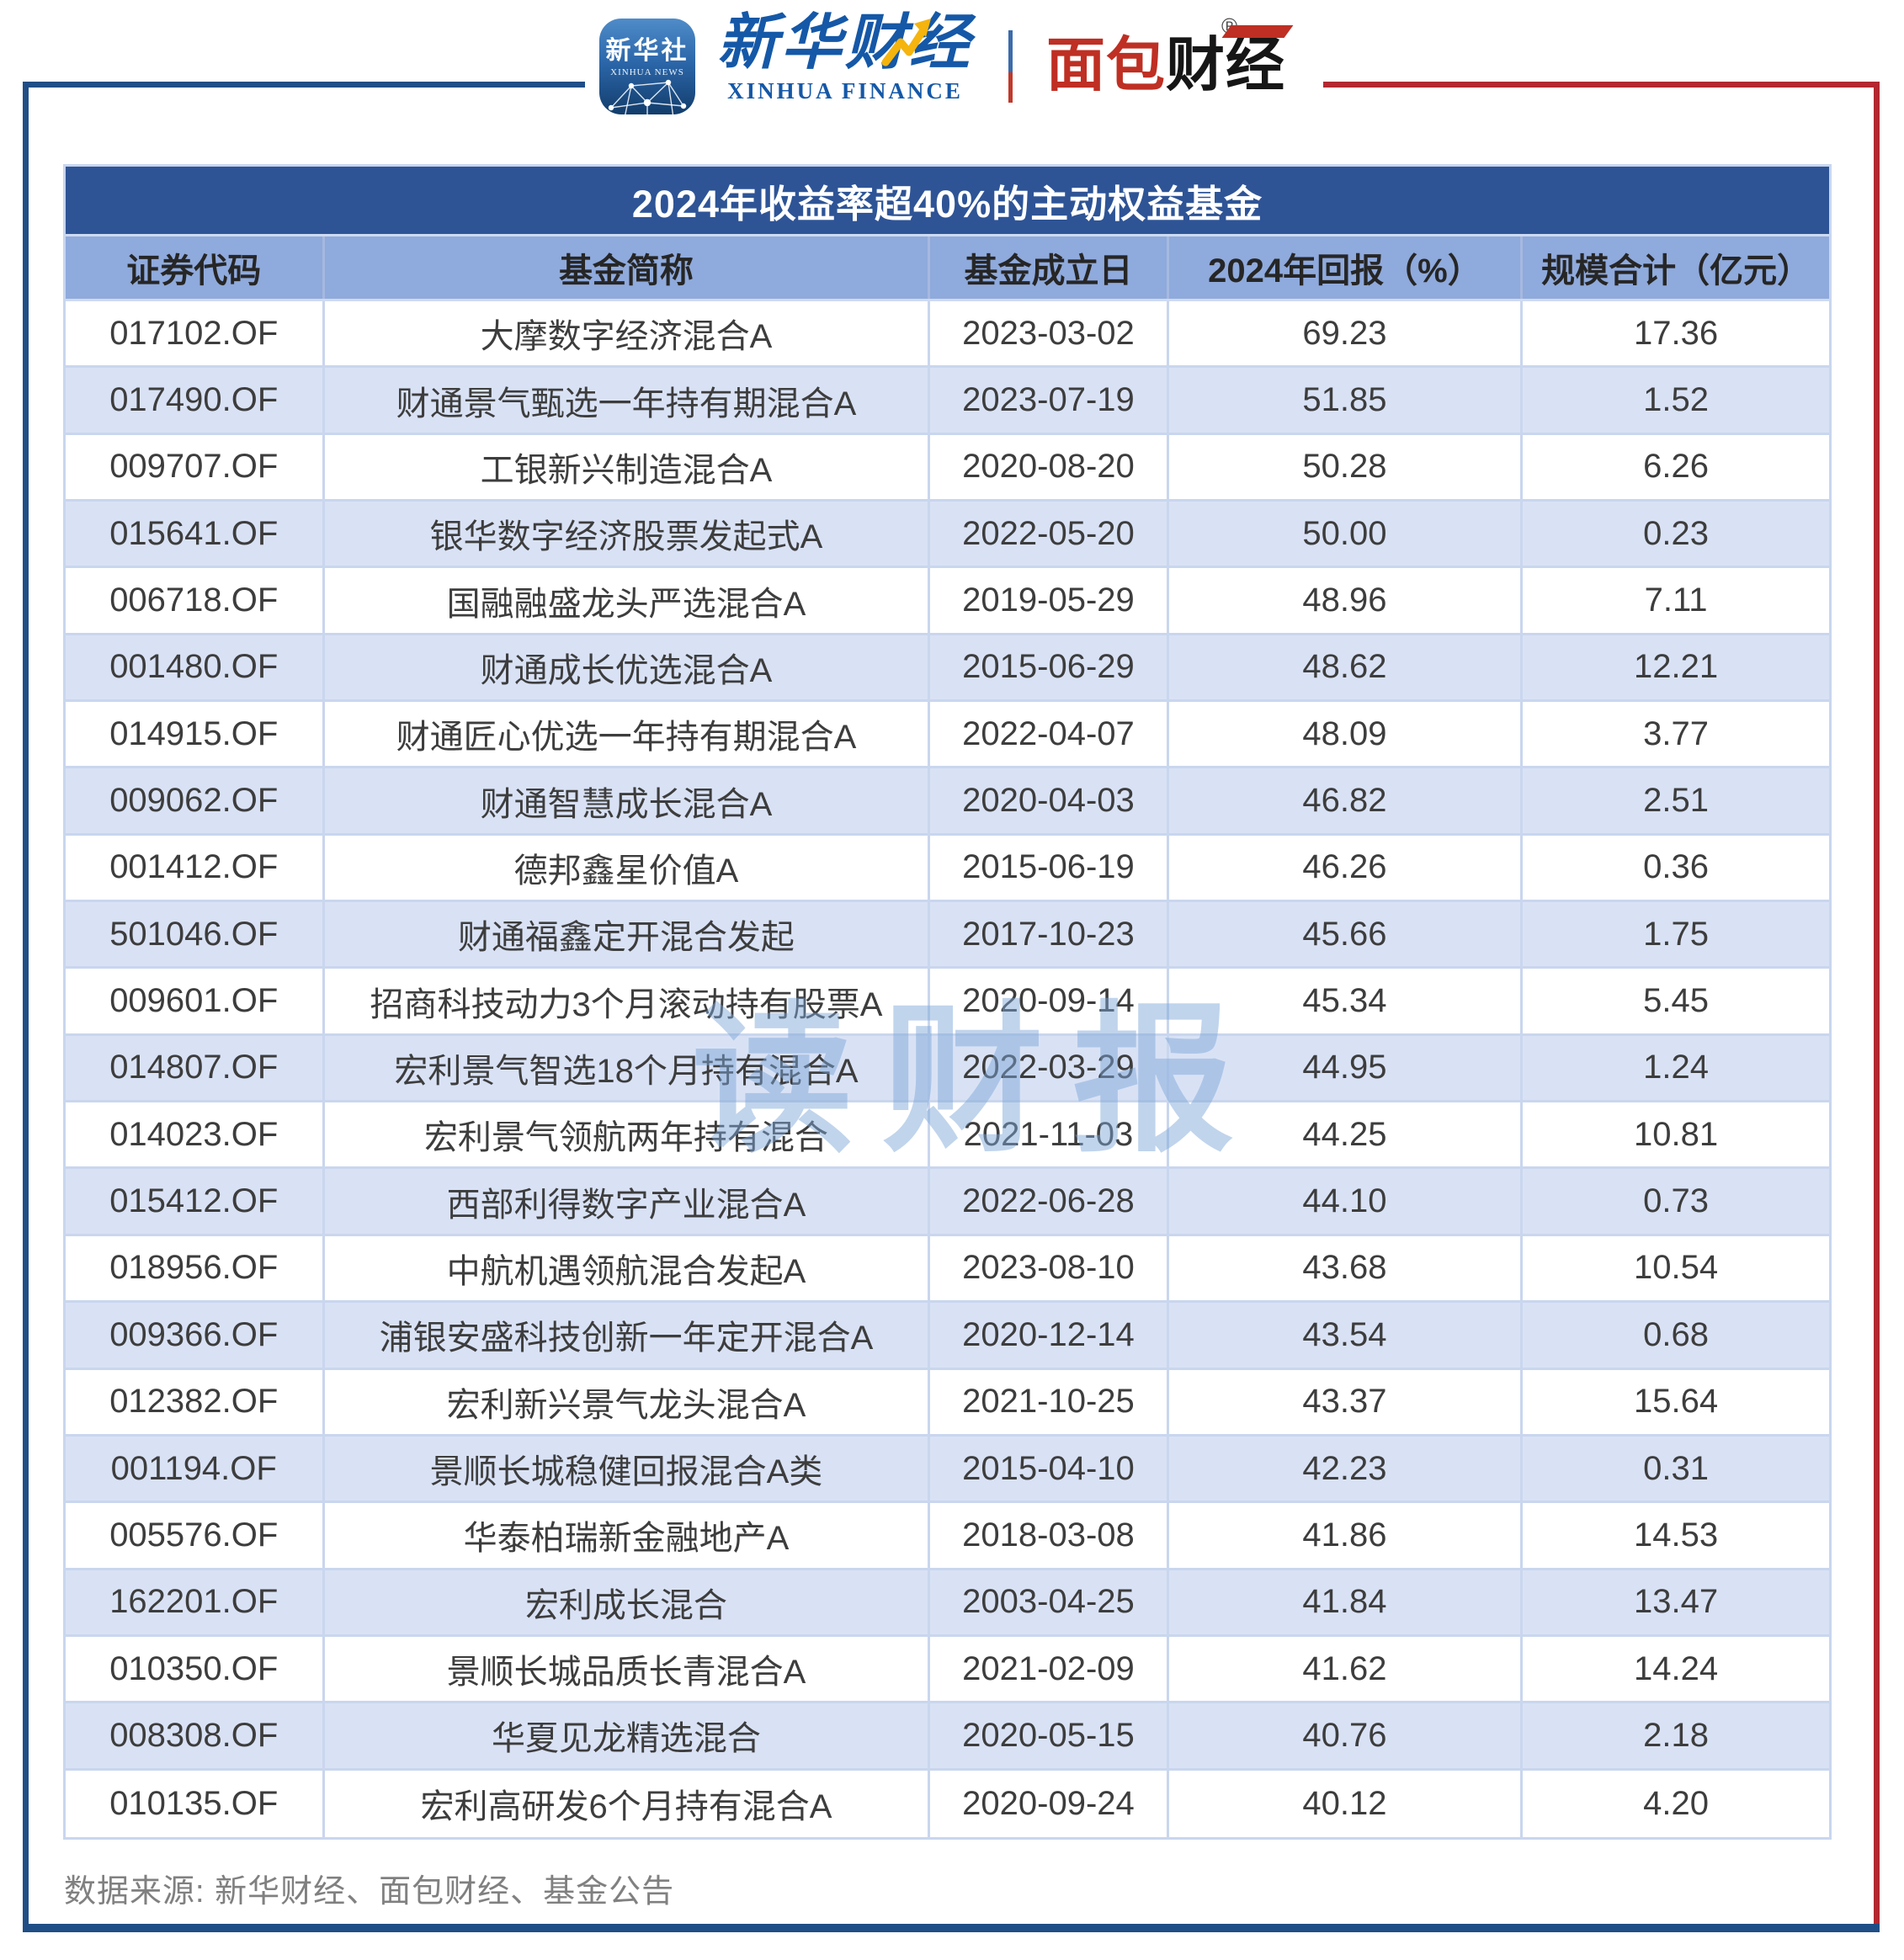 Image resolution: width=1904 pixels, height=1960 pixels. Describe the element at coordinates (947, 669) in the screenshot. I see `table-row: 001480.OF 财通成长优选混合A 2015-06-29 48.62 12.21` at that location.